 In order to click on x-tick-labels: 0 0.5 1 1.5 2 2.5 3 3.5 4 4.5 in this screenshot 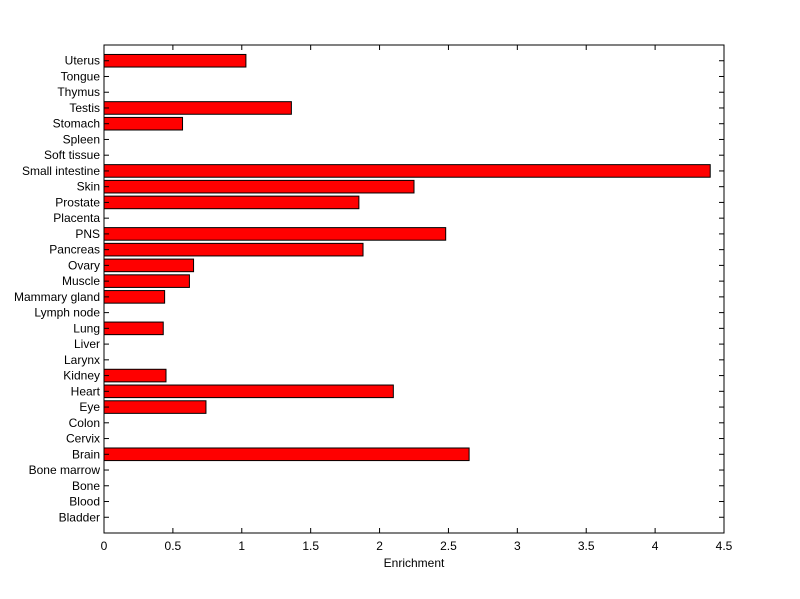, I will do `click(417, 546)`.